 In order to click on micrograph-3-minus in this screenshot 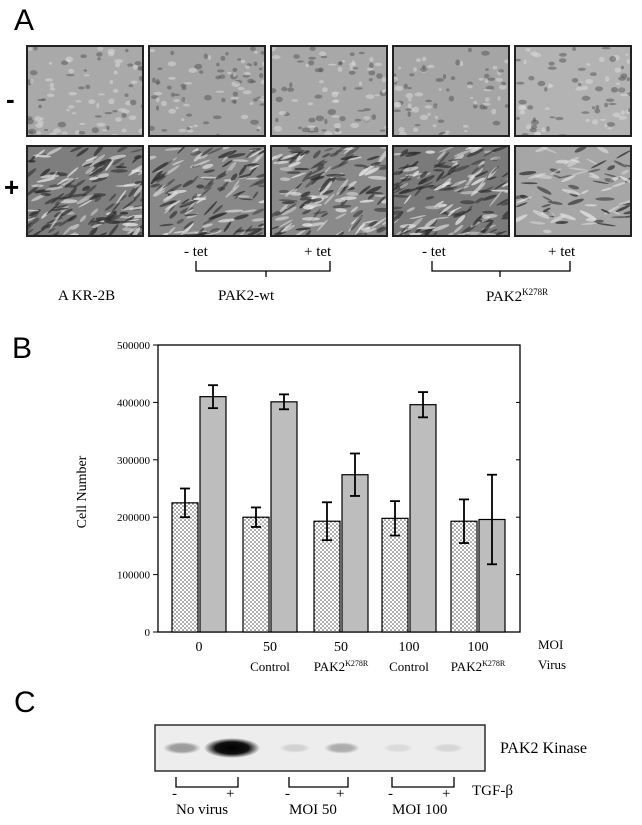, I will do `click(329, 91)`.